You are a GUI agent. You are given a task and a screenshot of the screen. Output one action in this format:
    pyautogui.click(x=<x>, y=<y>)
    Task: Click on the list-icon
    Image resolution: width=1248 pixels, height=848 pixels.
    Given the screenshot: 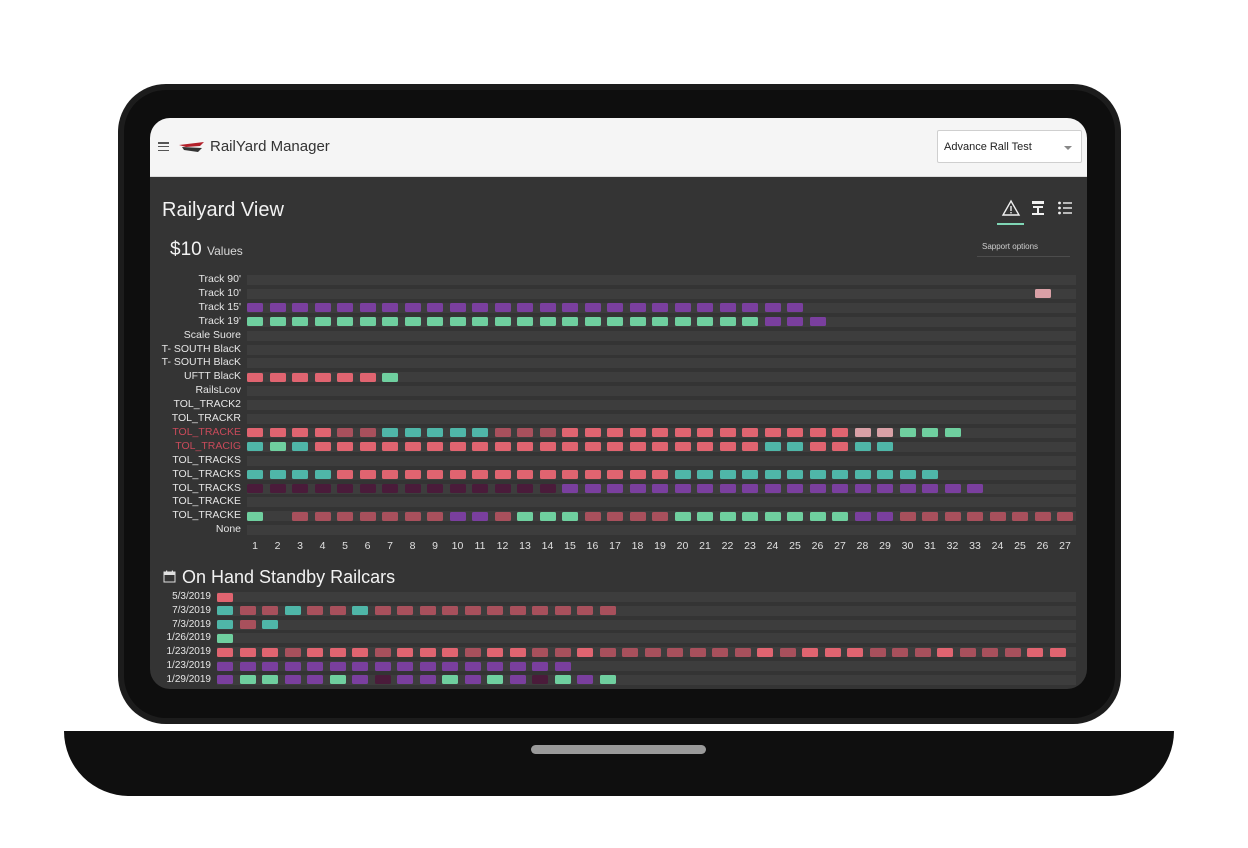 What is the action you would take?
    pyautogui.click(x=1065, y=208)
    